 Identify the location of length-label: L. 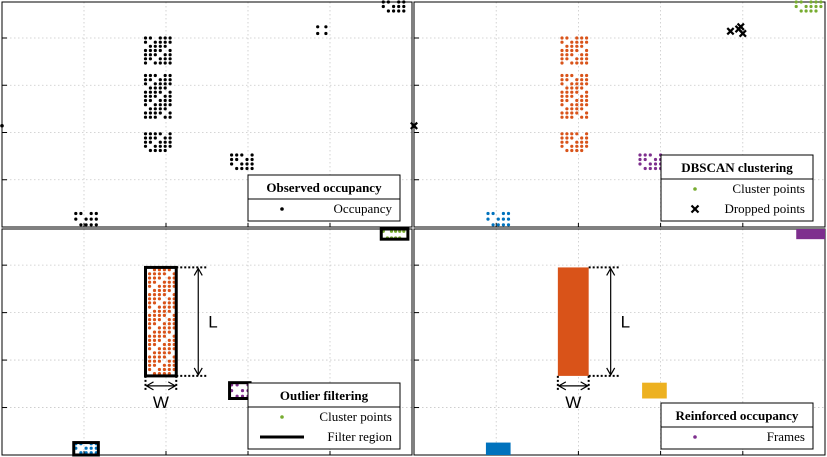
(625, 322).